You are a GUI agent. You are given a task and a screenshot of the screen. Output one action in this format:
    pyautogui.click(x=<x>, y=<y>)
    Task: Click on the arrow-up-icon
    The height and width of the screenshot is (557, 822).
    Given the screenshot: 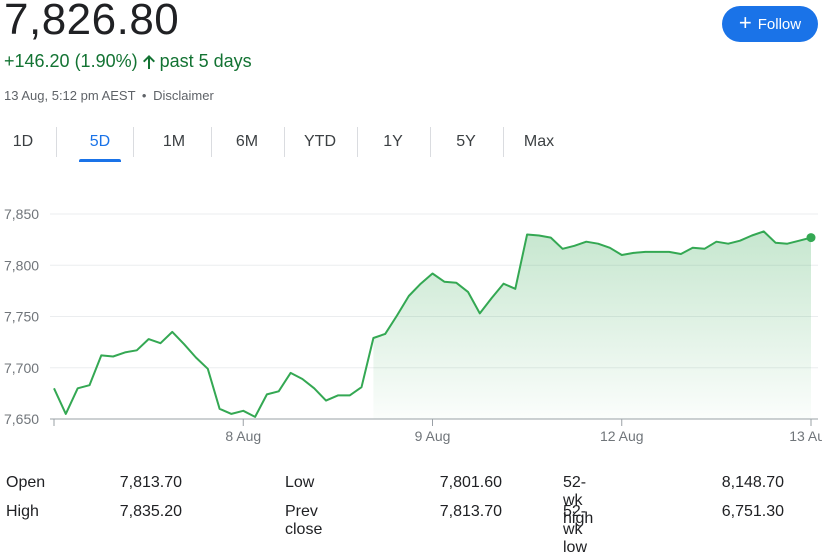 What is the action you would take?
    pyautogui.click(x=148, y=61)
    